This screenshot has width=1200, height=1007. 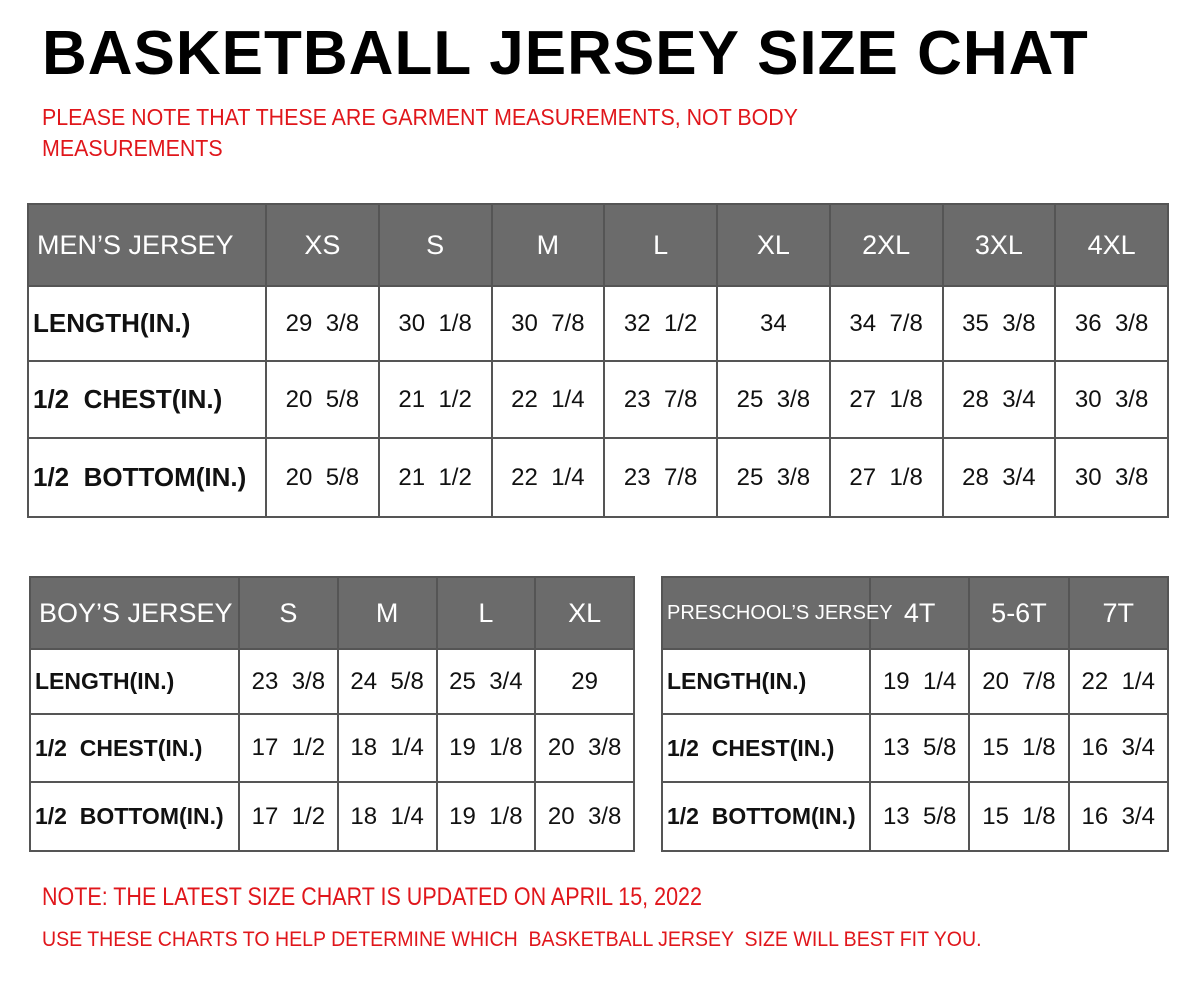 I want to click on size-header-cell: XS, so click(x=322, y=245).